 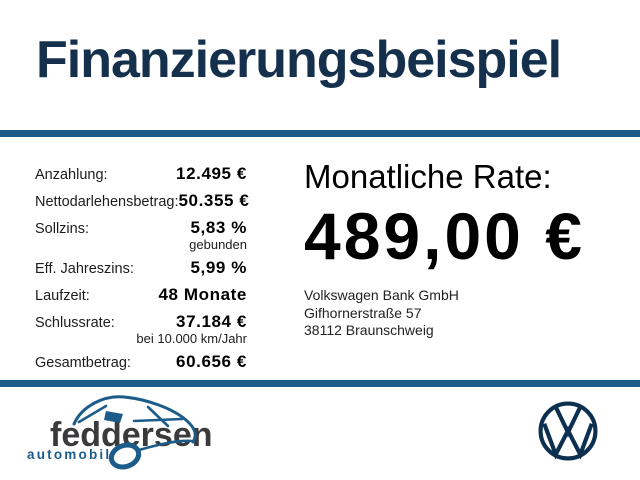 What do you see at coordinates (141, 268) in the screenshot?
I see `finance-row: Eff. Jahreszins: 5,99 %` at bounding box center [141, 268].